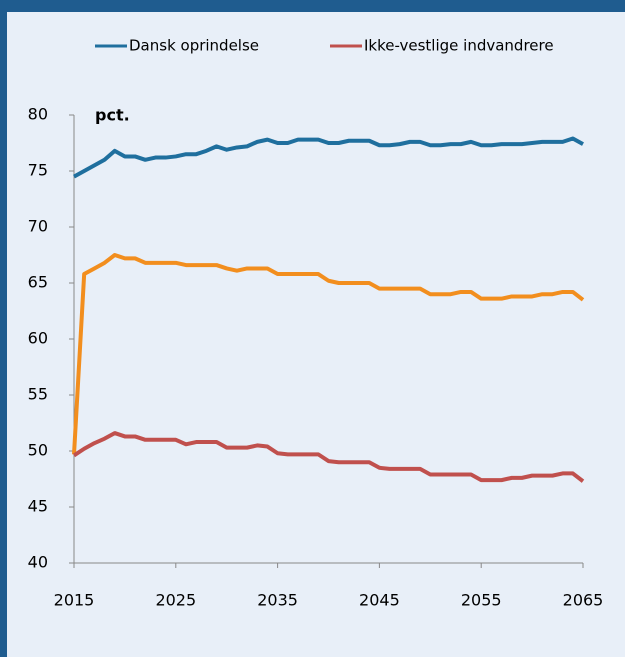 Image resolution: width=625 pixels, height=657 pixels. What do you see at coordinates (38, 114) in the screenshot?
I see `y-tick-label: 80` at bounding box center [38, 114].